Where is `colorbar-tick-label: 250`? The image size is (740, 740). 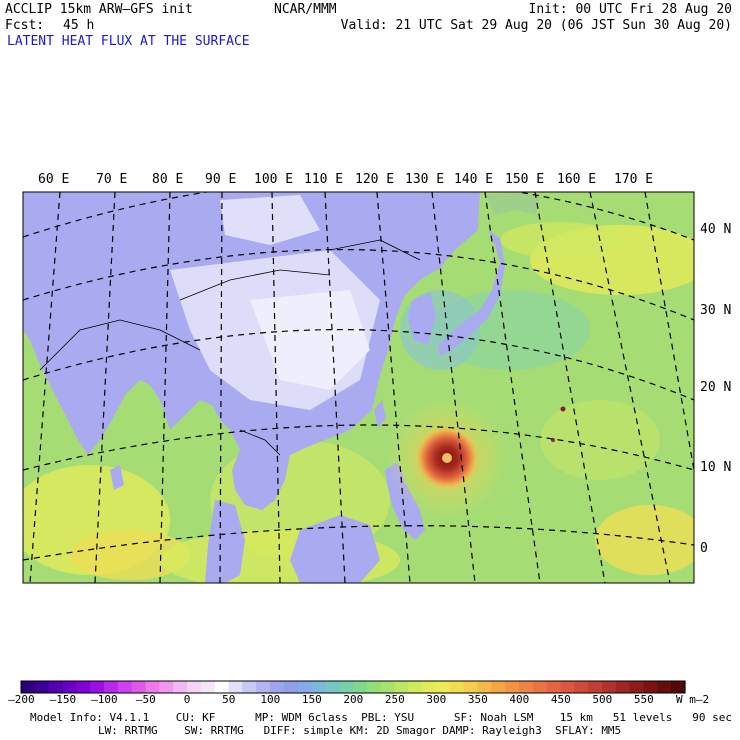
colorbar-tick-label: 250 is located at coordinates (394, 699).